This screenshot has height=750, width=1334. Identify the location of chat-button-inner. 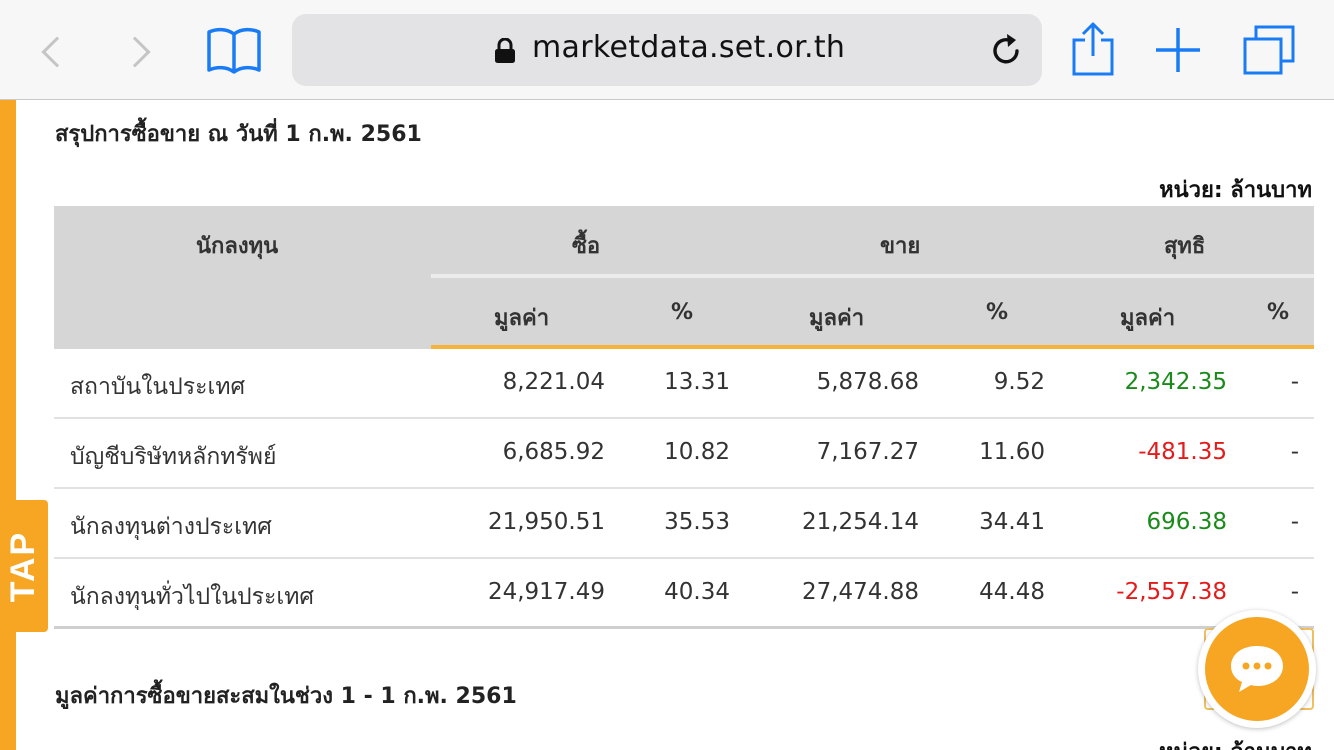
(1257, 669).